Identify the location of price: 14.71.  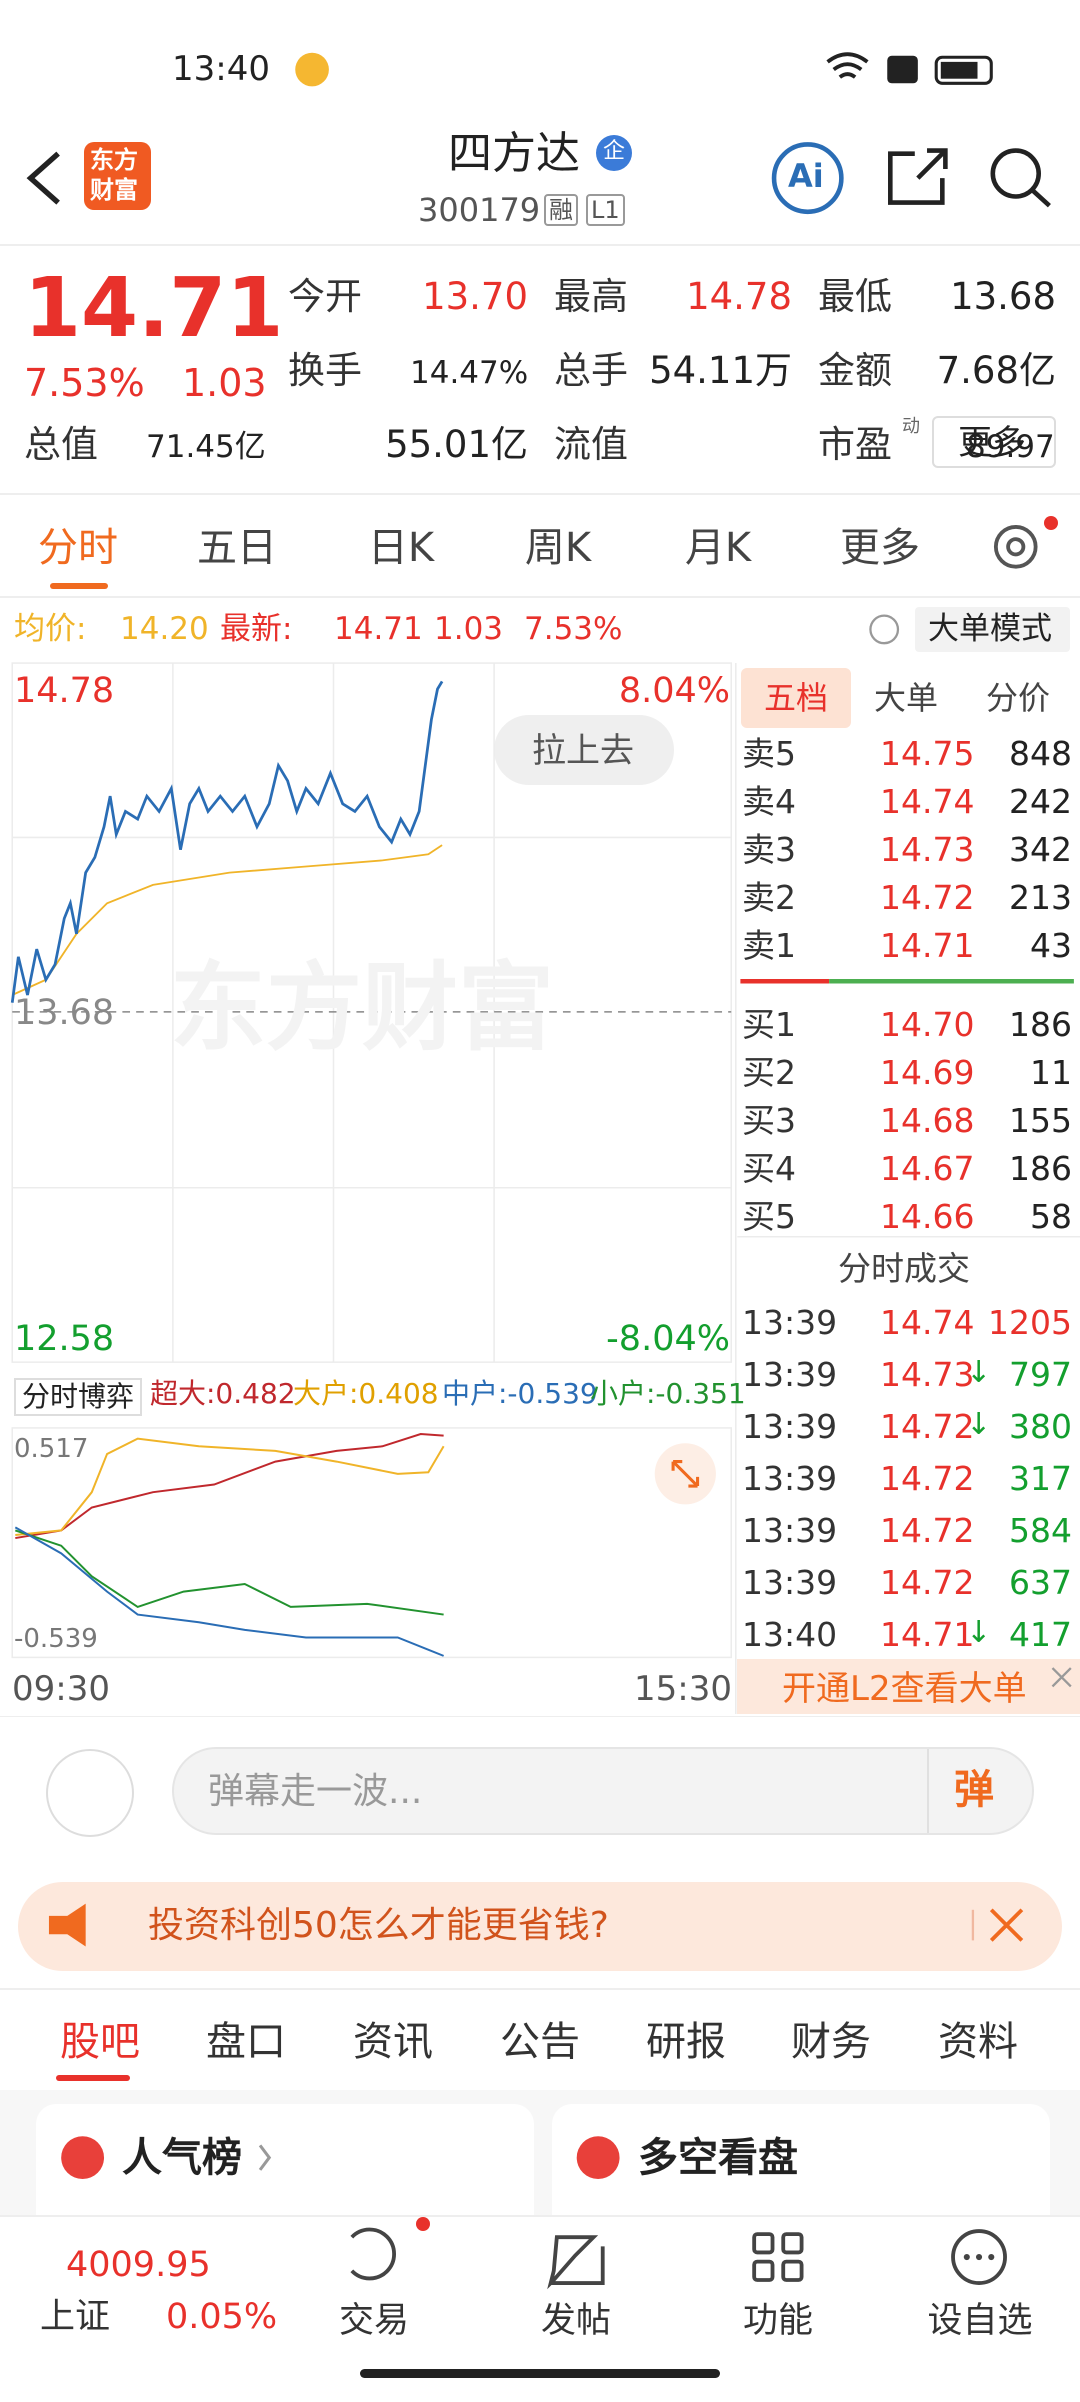
(154, 308).